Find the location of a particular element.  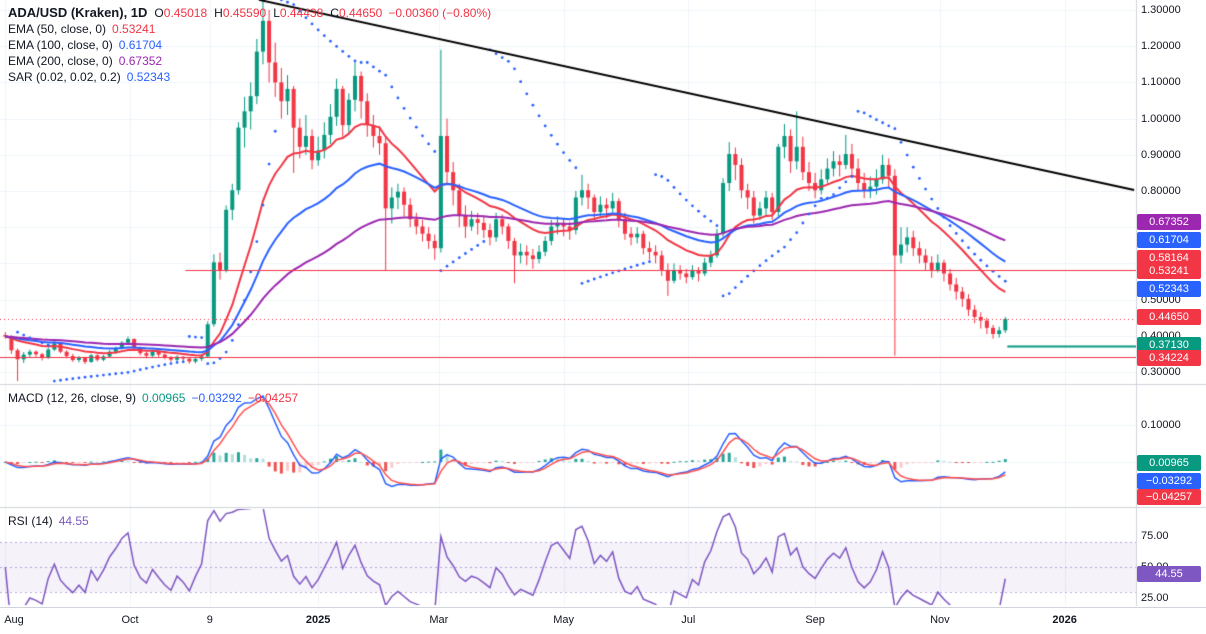

time-axis-label: 2026 is located at coordinates (1064, 620).